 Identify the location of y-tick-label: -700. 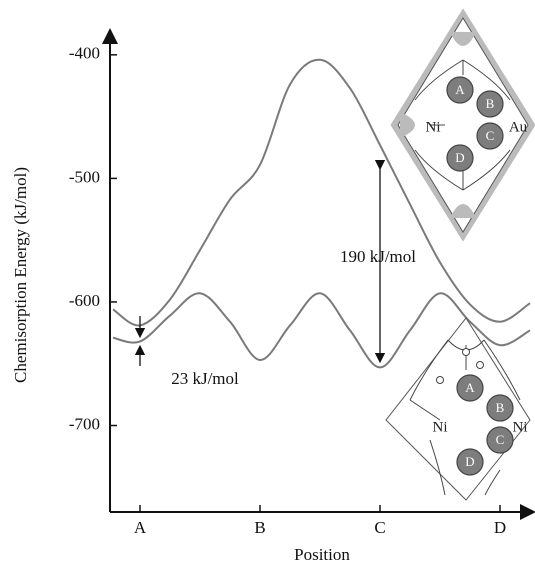
(84, 423).